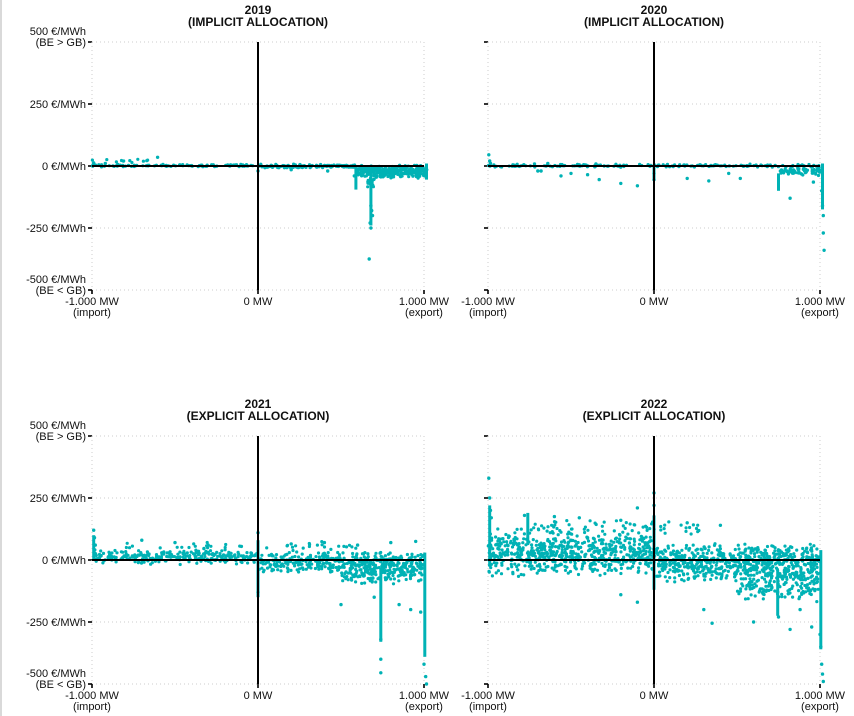  I want to click on y-tick-label: 250 €/MWh, so click(58, 105).